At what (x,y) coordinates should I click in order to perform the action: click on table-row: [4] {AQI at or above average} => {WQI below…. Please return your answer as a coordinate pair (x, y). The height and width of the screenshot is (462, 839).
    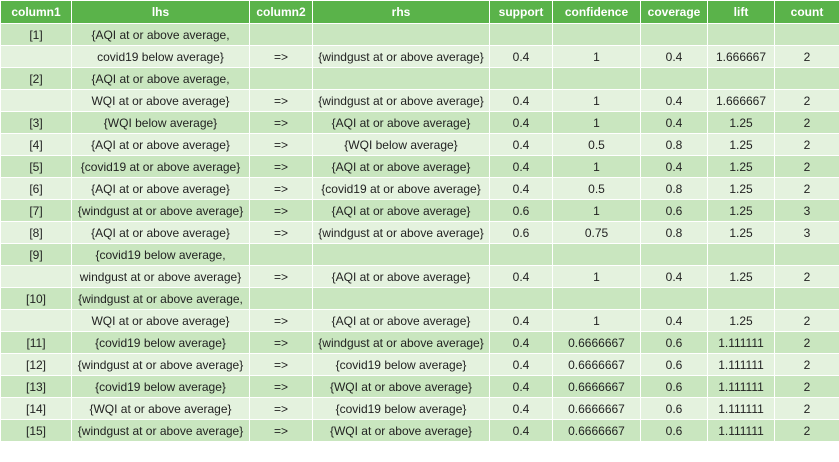
    Looking at the image, I should click on (419, 144).